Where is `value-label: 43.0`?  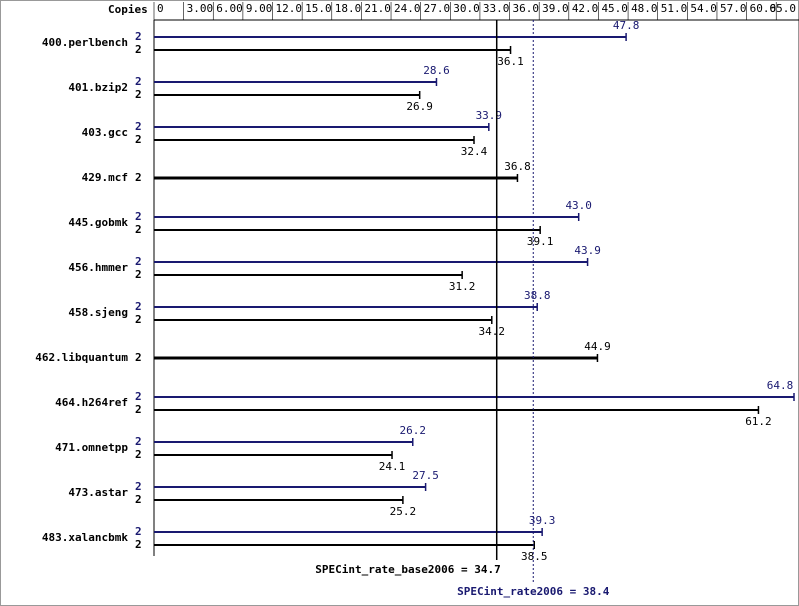 value-label: 43.0 is located at coordinates (578, 205).